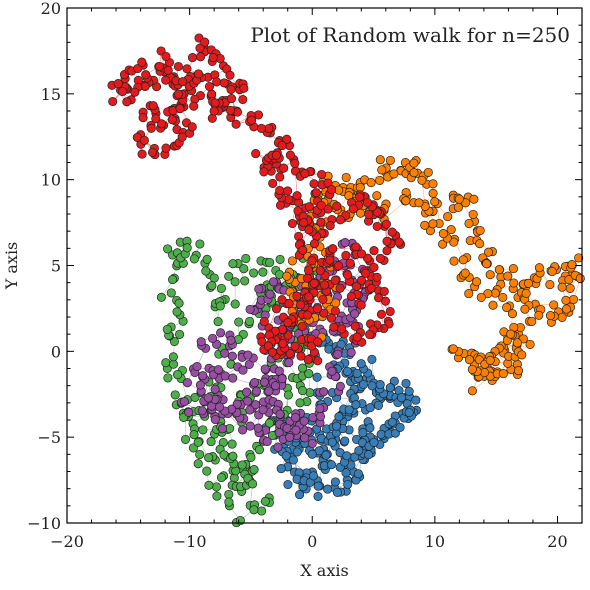  Describe the element at coordinates (435, 541) in the screenshot. I see `x-tick-label: 10` at that location.